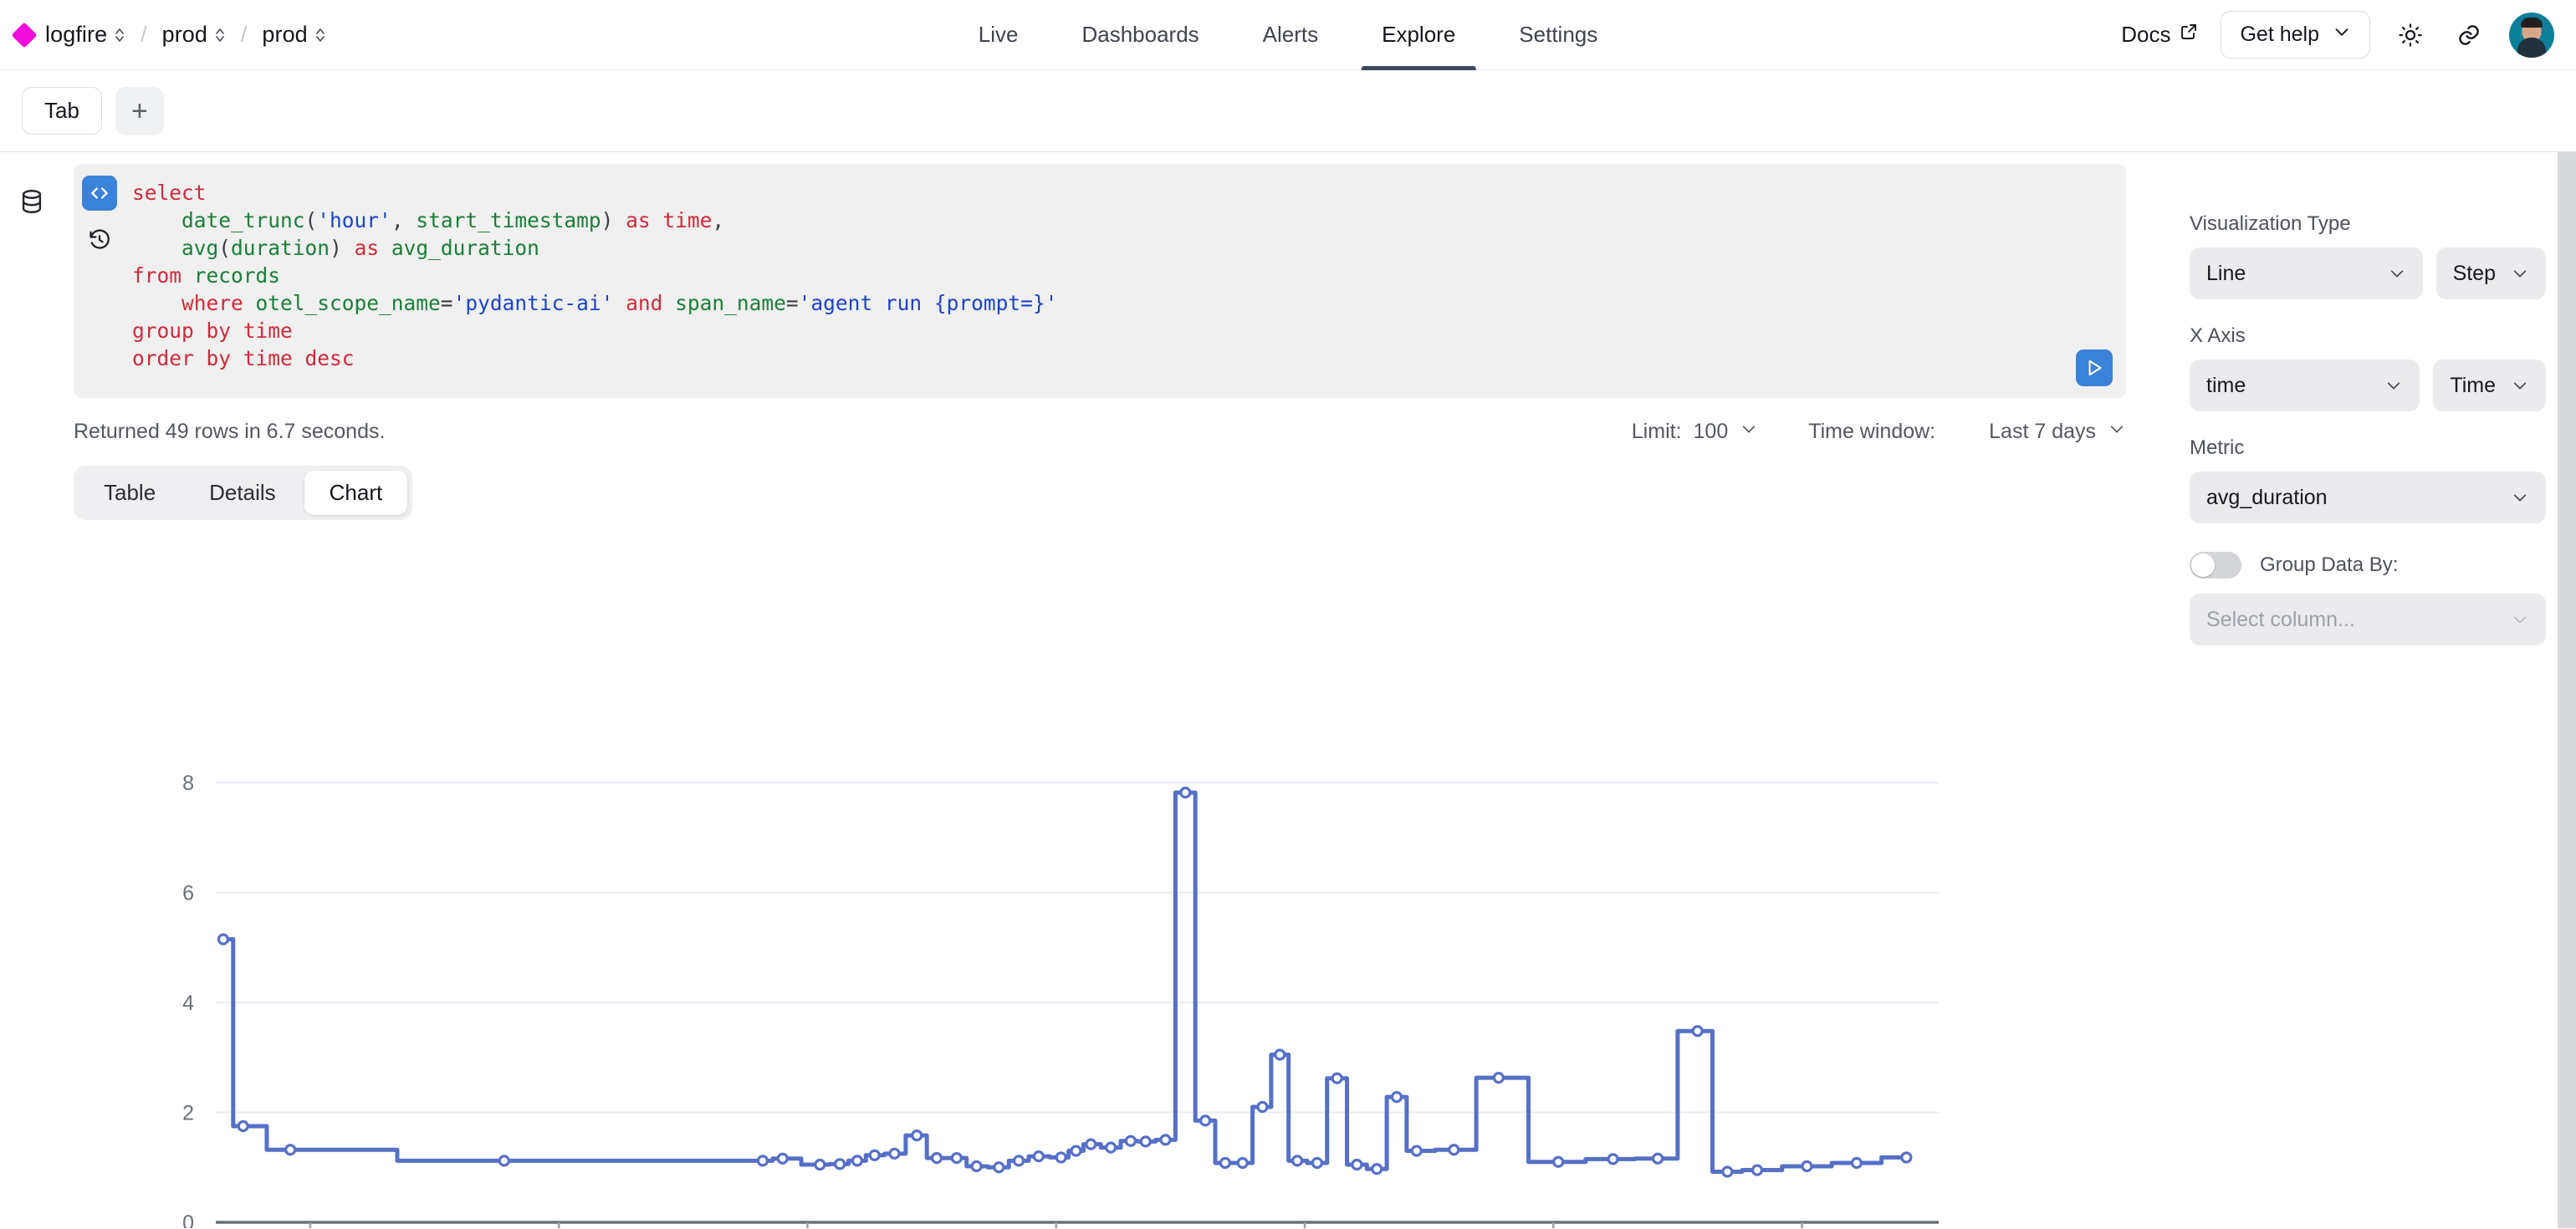 The width and height of the screenshot is (2576, 1229). What do you see at coordinates (169, 193) in the screenshot?
I see `sql-line: select` at bounding box center [169, 193].